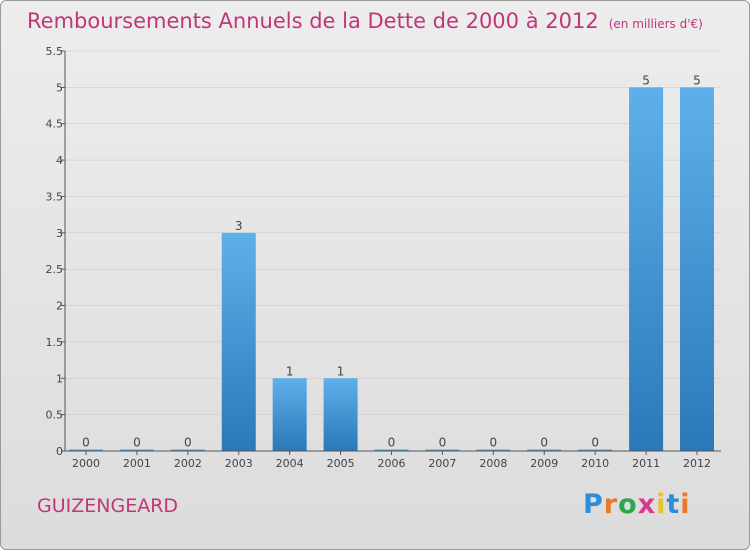  What do you see at coordinates (391, 450) in the screenshot?
I see `bar-2006` at bounding box center [391, 450].